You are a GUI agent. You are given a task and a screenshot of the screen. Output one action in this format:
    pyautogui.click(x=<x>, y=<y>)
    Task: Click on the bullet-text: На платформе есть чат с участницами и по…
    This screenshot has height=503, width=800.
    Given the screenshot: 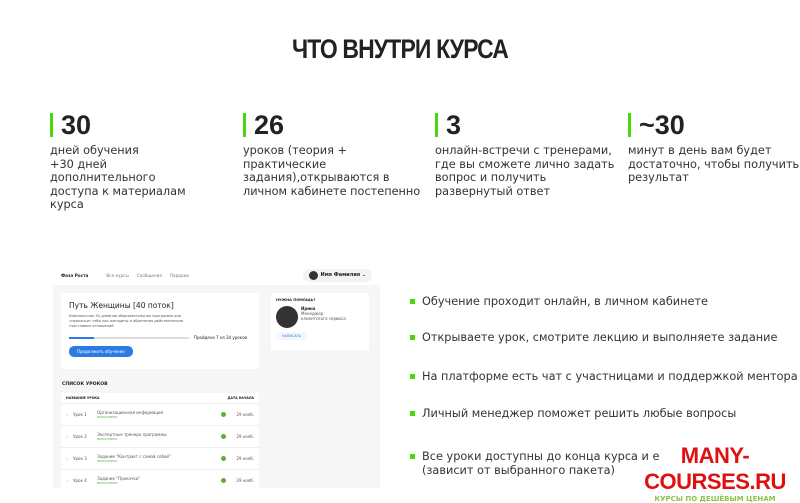 What is the action you would take?
    pyautogui.click(x=610, y=376)
    